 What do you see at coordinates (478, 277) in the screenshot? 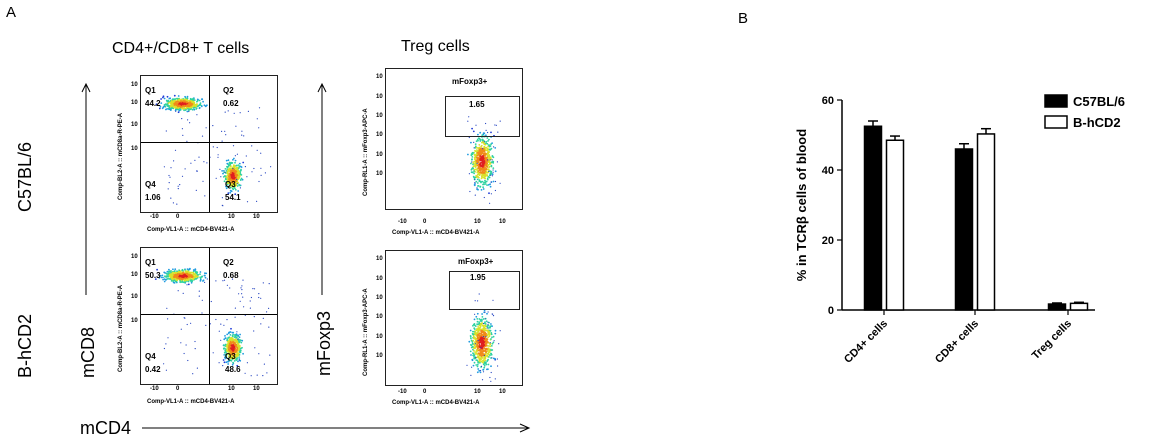
I see `gate-value: 1.95` at bounding box center [478, 277].